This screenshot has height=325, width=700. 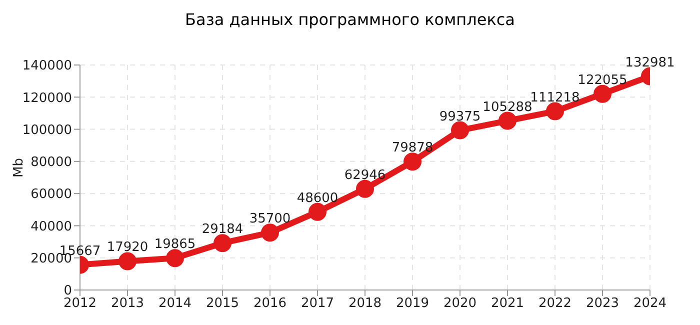 I want to click on x-tick-label: 2020, so click(x=460, y=304).